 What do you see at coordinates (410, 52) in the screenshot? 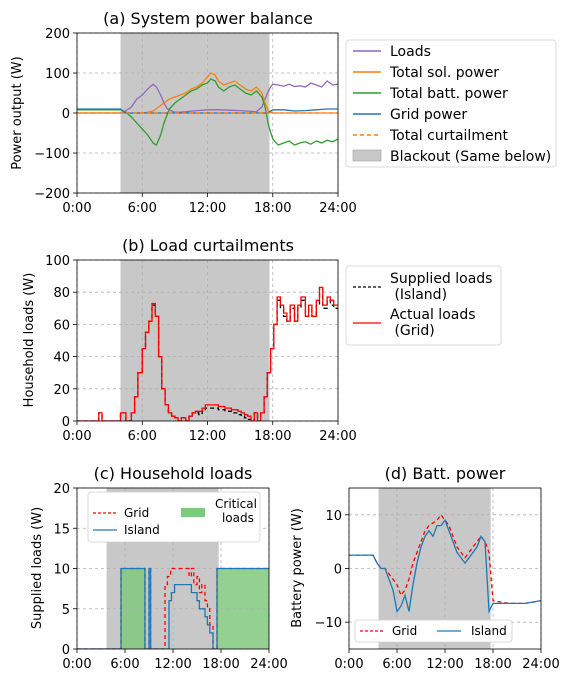
I see `legend-label-loads: Loads` at bounding box center [410, 52].